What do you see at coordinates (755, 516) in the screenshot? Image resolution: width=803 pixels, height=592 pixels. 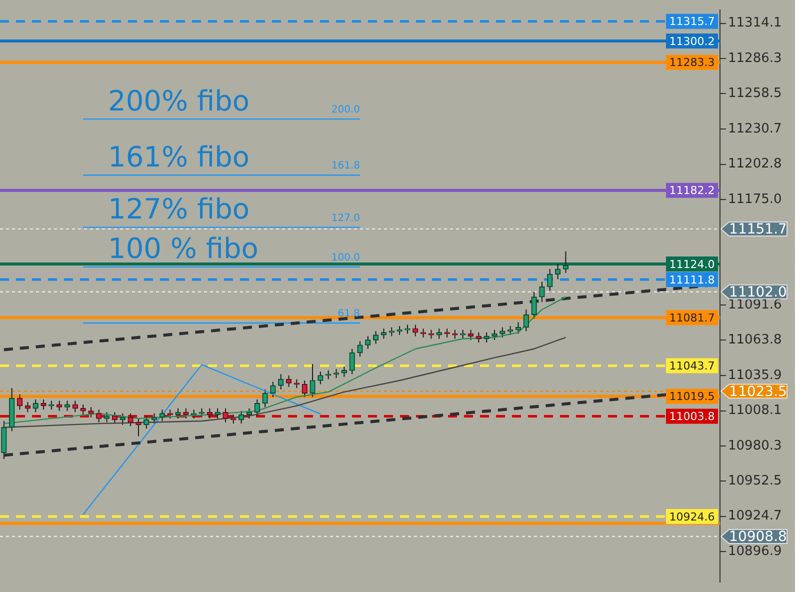 I see `y-tick-label: 10924.7` at bounding box center [755, 516].